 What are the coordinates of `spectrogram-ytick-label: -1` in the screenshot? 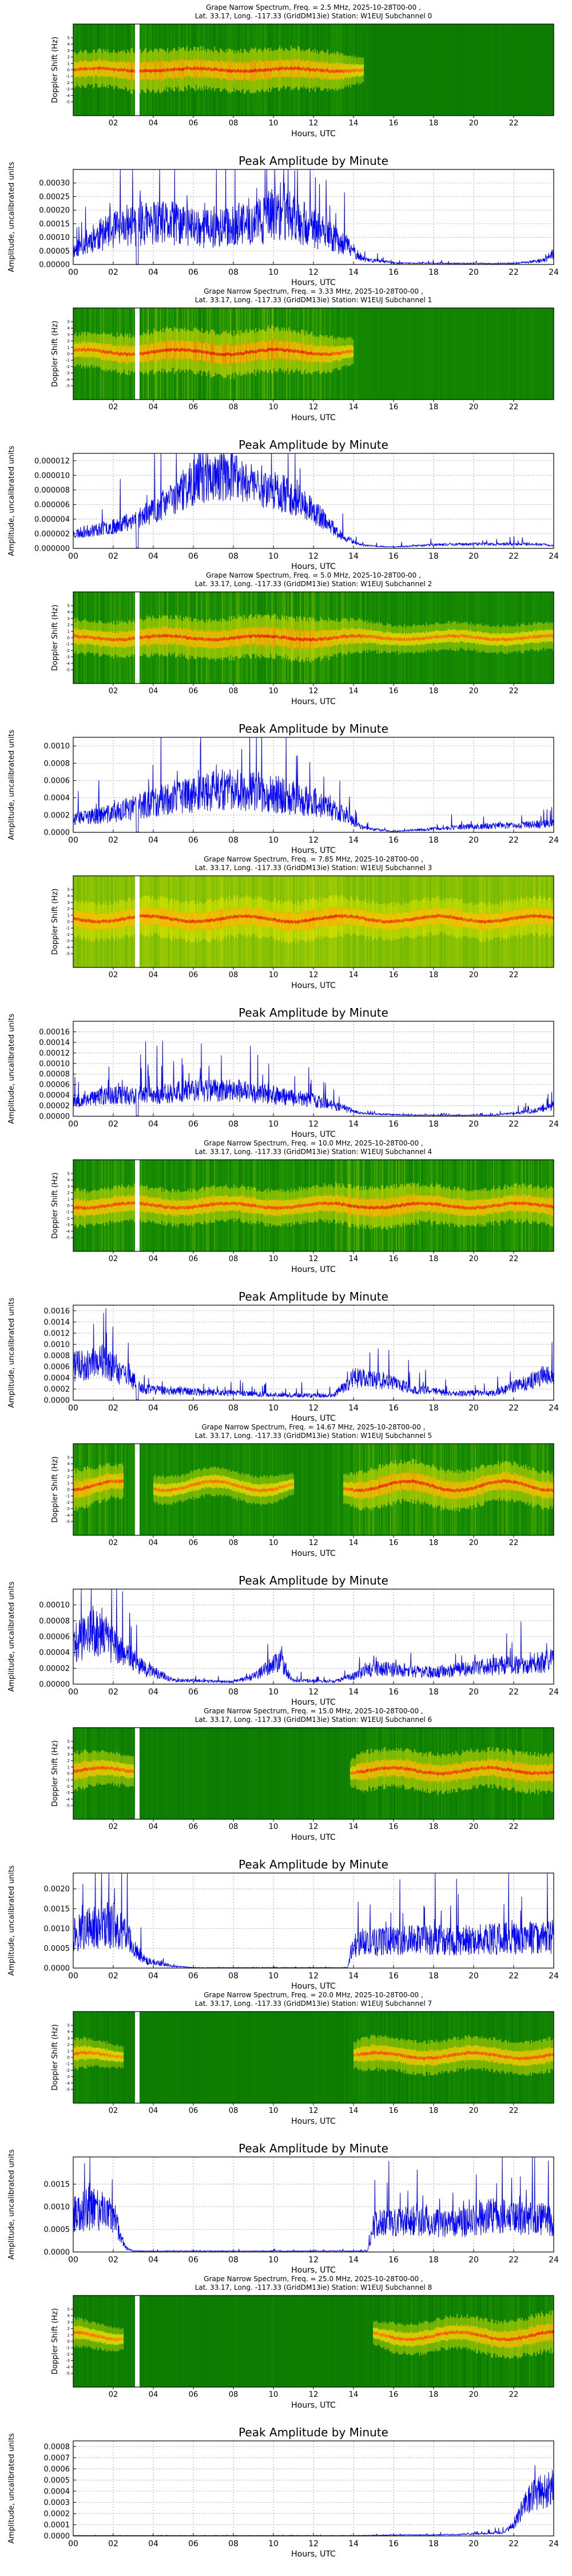 It's located at (68, 360).